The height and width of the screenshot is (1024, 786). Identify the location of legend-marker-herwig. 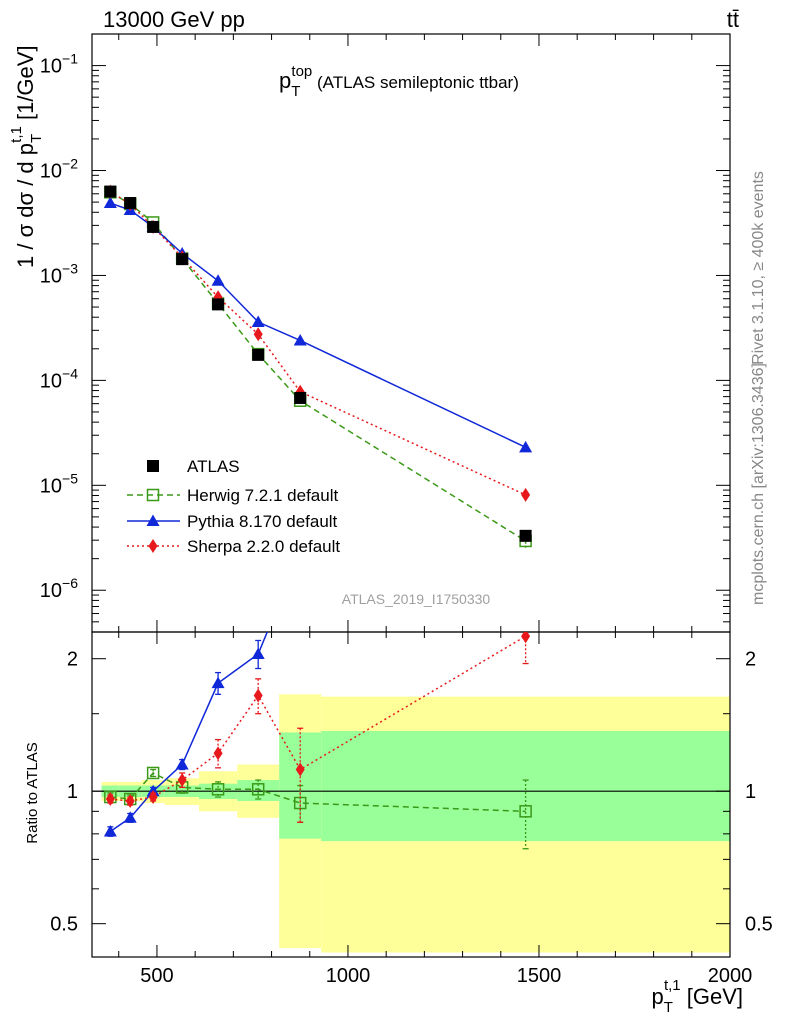
(153, 495).